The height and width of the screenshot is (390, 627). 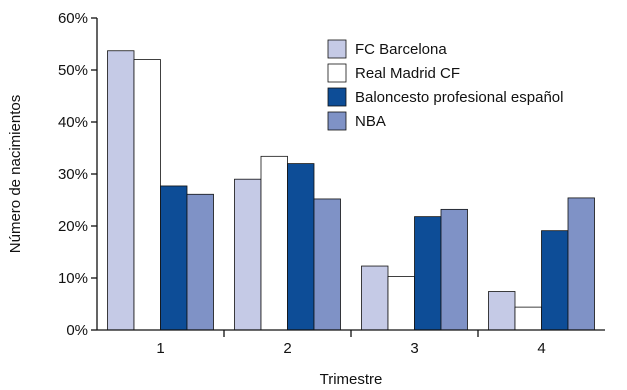 I want to click on y-tick-label: 20%, so click(x=73, y=226).